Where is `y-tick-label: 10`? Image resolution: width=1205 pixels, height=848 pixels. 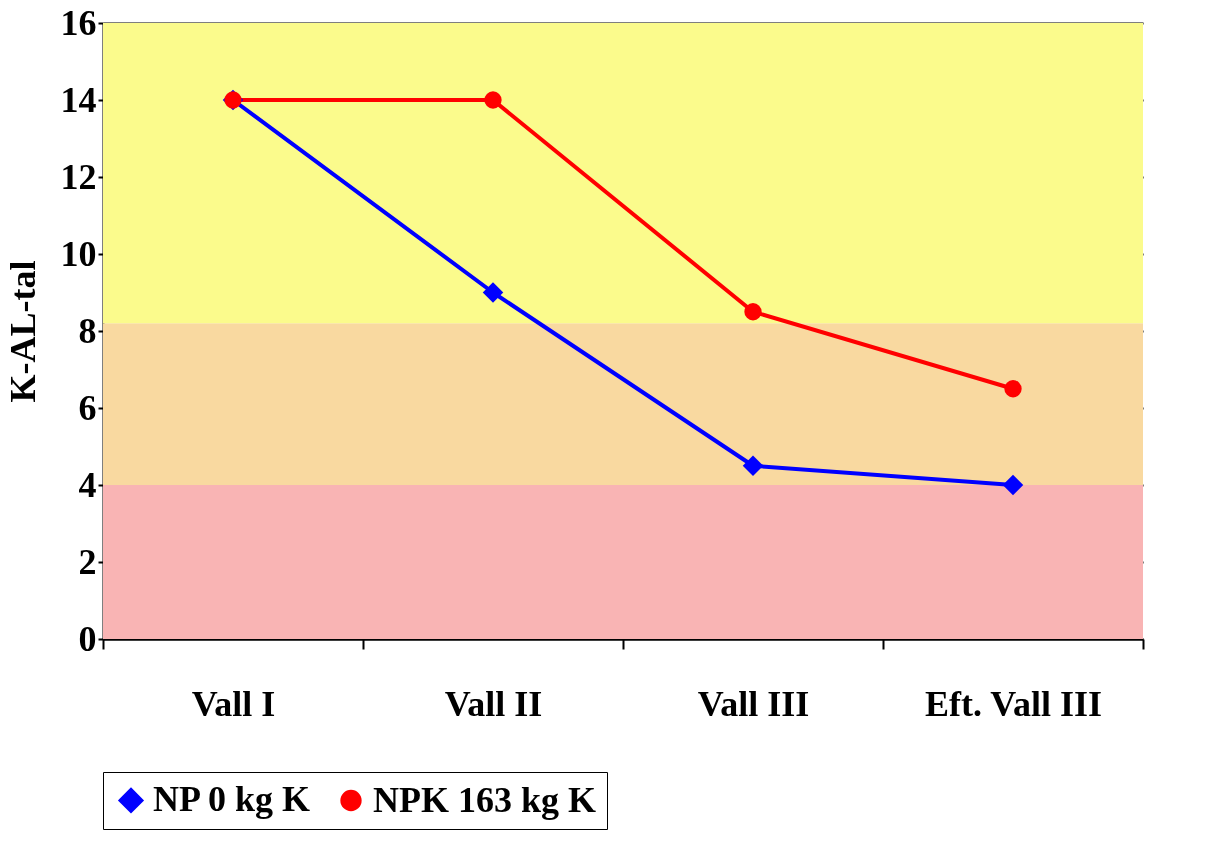 y-tick-label: 10 is located at coordinates (78, 253).